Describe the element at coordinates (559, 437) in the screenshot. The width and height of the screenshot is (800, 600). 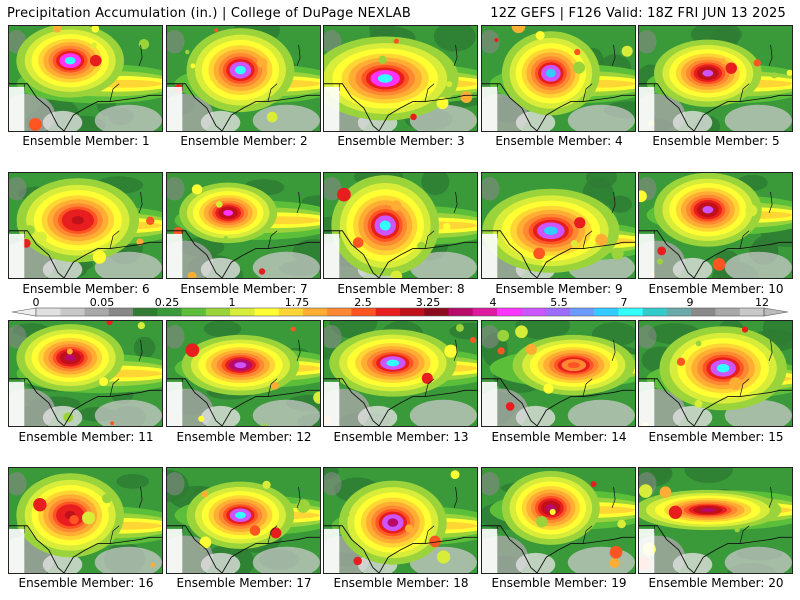
I see `ensemble-member-label: Ensemble Member: 14` at that location.